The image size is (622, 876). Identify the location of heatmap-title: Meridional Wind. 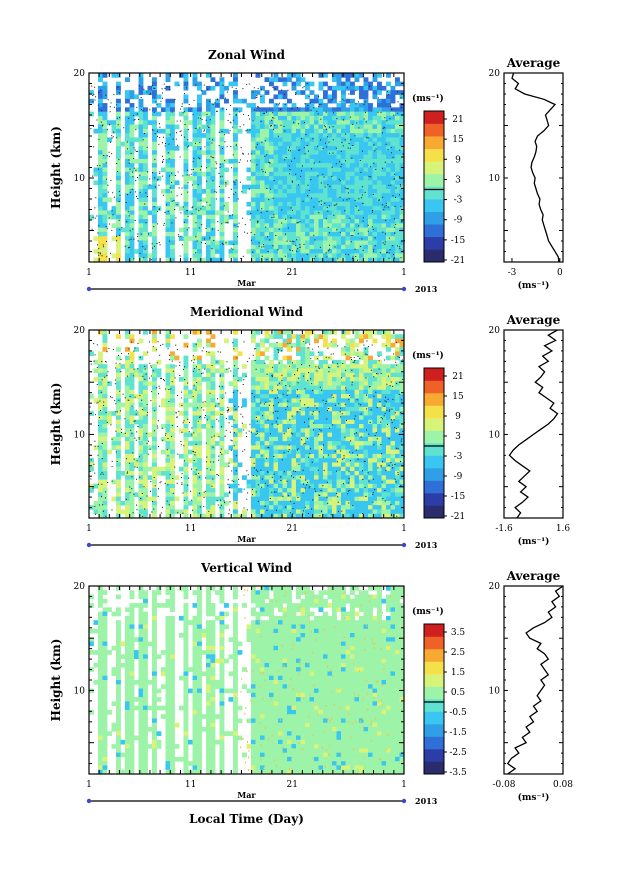
(247, 312).